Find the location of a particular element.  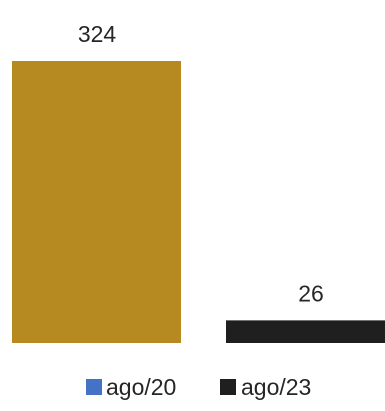

data-label-ago-20: 324 is located at coordinates (97, 34).